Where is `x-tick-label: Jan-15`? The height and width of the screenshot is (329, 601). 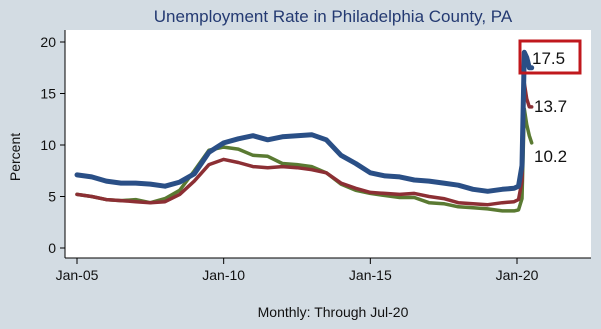 x-tick-label: Jan-15 is located at coordinates (370, 275).